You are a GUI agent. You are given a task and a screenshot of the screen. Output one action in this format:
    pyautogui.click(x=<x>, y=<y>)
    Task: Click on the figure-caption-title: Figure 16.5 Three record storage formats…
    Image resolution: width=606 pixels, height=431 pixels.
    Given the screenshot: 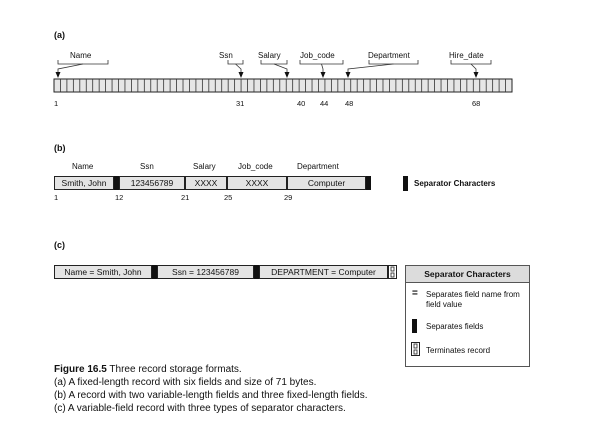 What is the action you would take?
    pyautogui.click(x=148, y=369)
    